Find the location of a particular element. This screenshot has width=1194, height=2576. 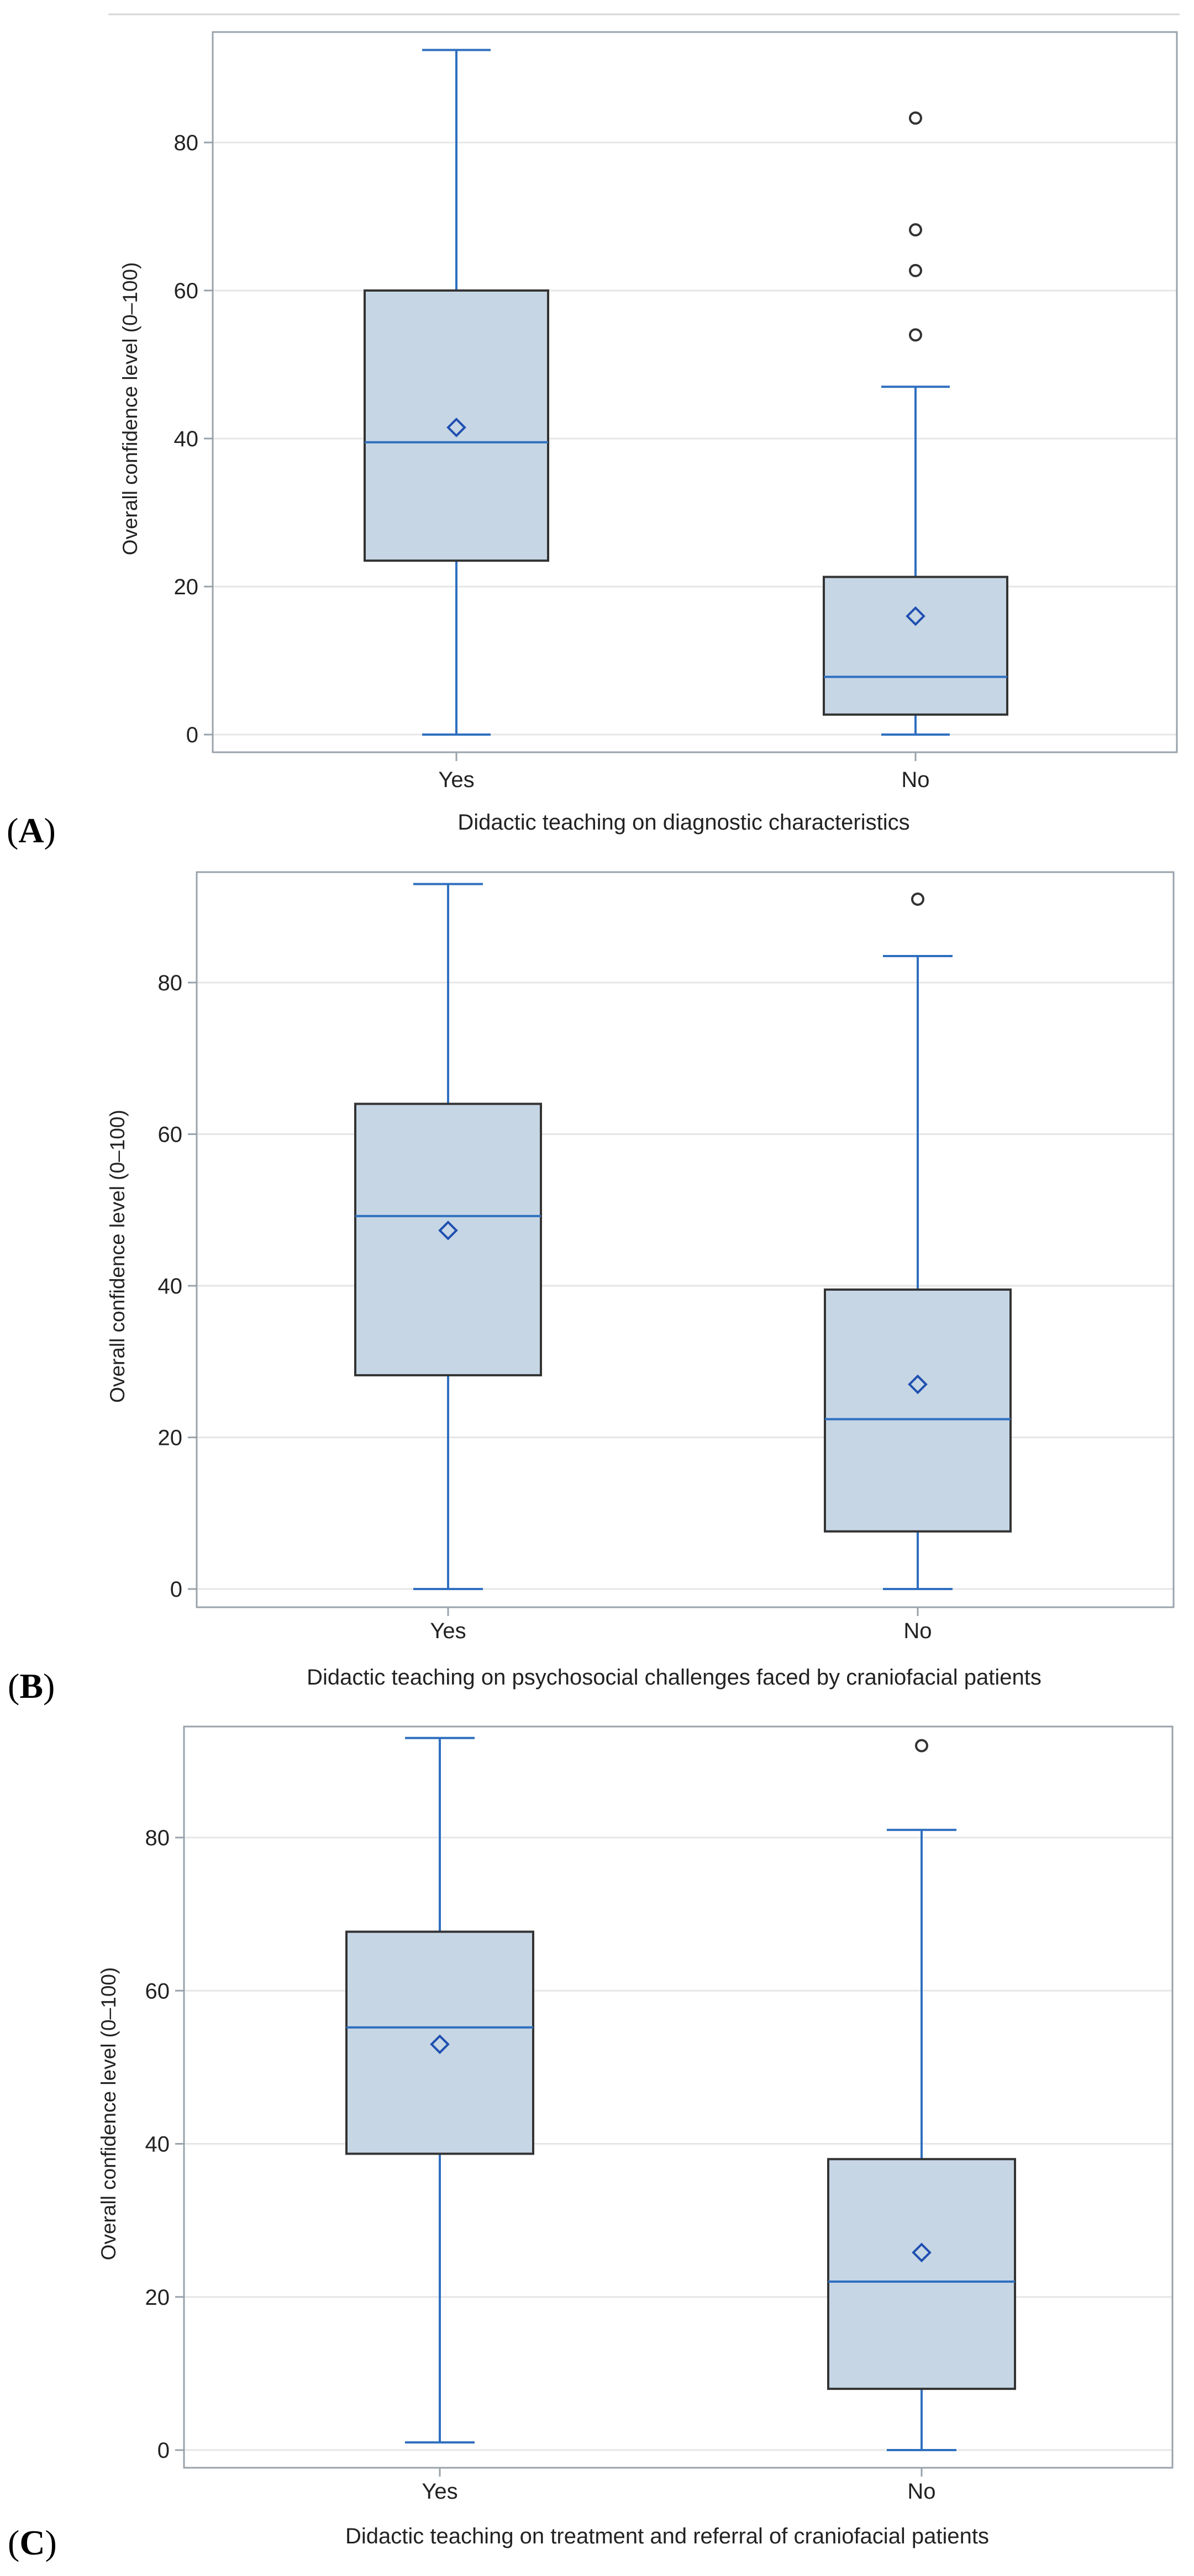

panel-label: (B) is located at coordinates (32, 1686).